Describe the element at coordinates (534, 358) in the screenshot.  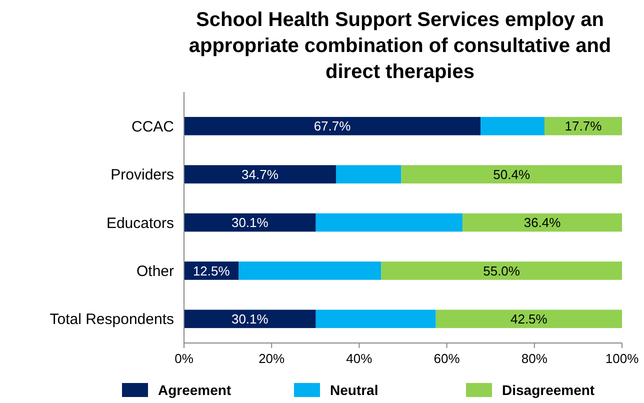
I see `x-tick-label: 80%` at that location.